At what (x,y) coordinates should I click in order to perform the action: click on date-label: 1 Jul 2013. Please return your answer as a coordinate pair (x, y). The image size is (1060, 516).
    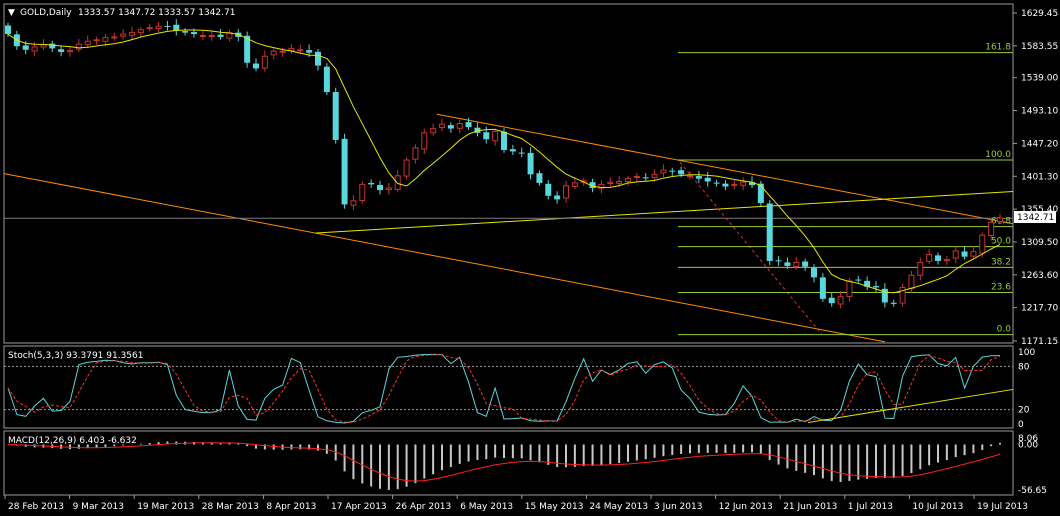
    Looking at the image, I should click on (870, 507).